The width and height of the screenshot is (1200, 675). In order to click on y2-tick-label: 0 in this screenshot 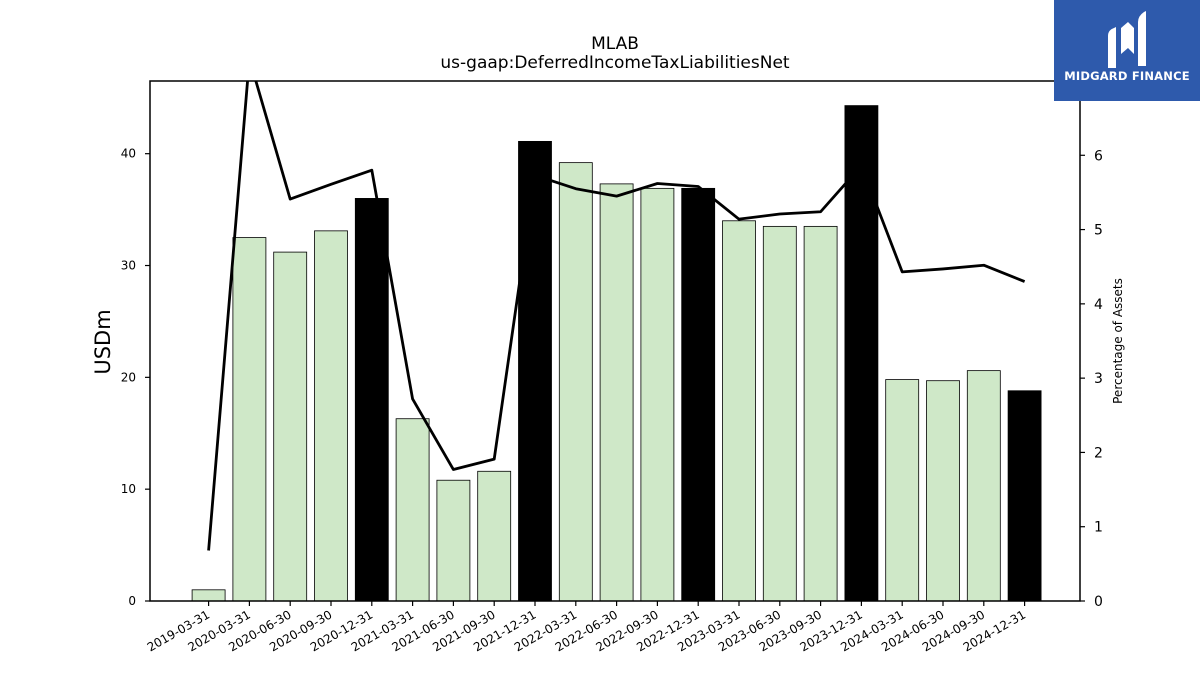, I will do `click(1098, 602)`.